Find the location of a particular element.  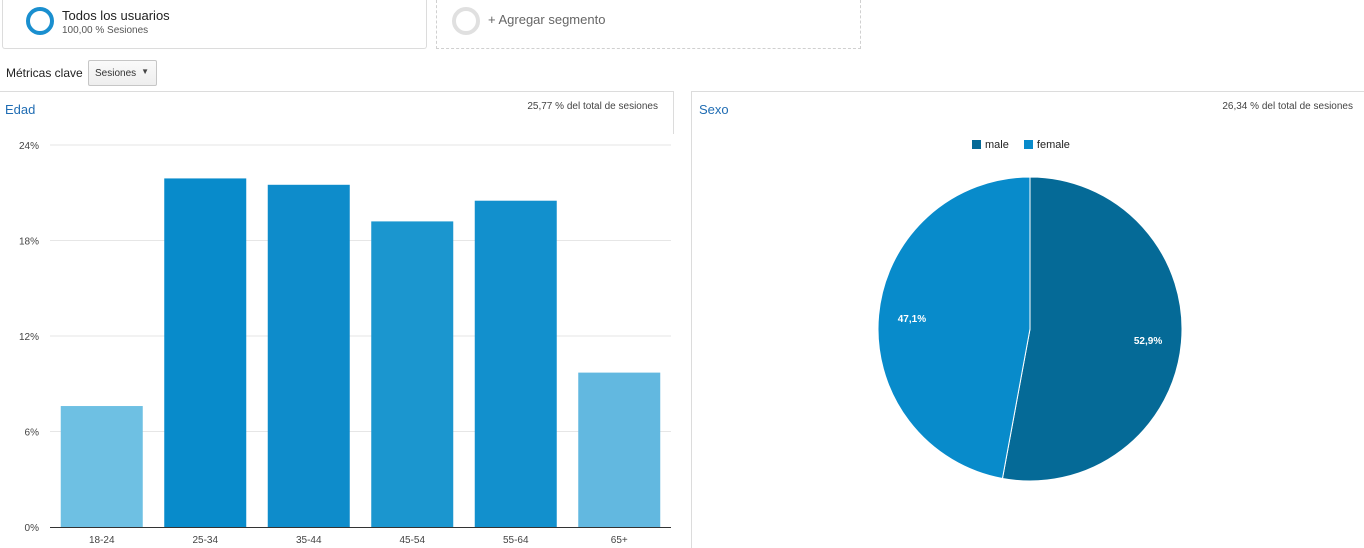

x-tick-label: 18-24 is located at coordinates (102, 540).